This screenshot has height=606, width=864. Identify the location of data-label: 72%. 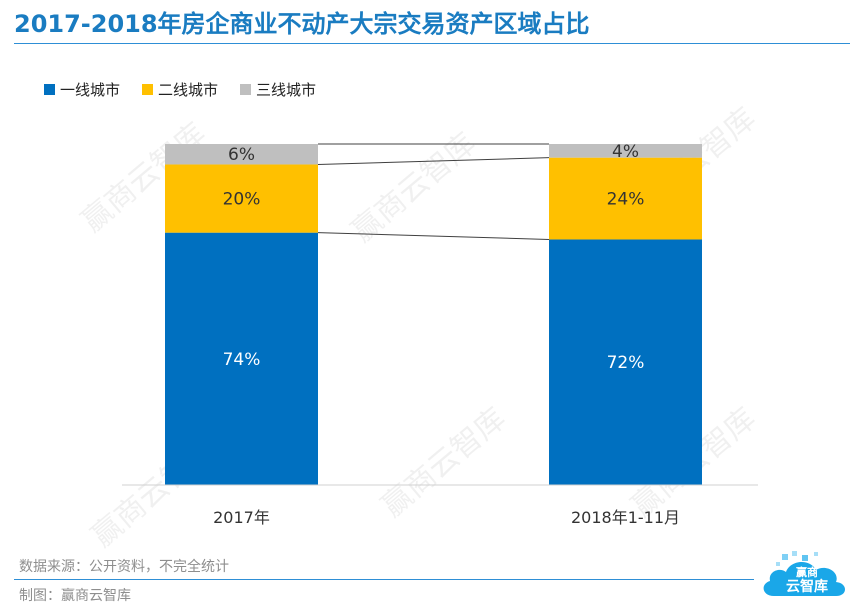
(626, 363).